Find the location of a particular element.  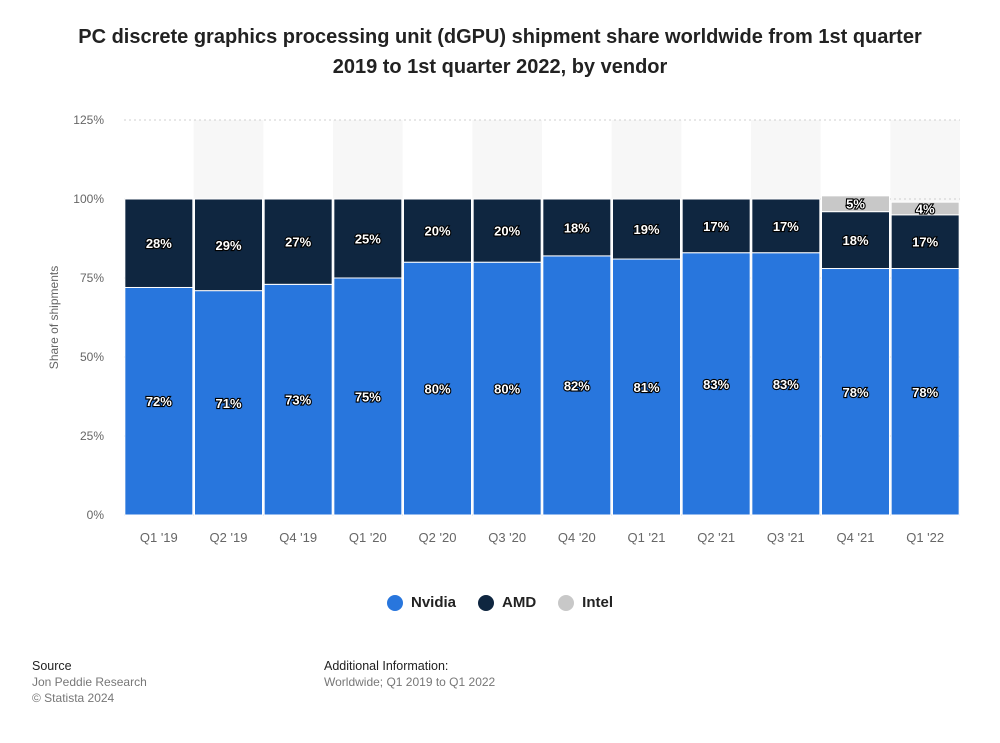

data-label-intel: 5% is located at coordinates (855, 204).